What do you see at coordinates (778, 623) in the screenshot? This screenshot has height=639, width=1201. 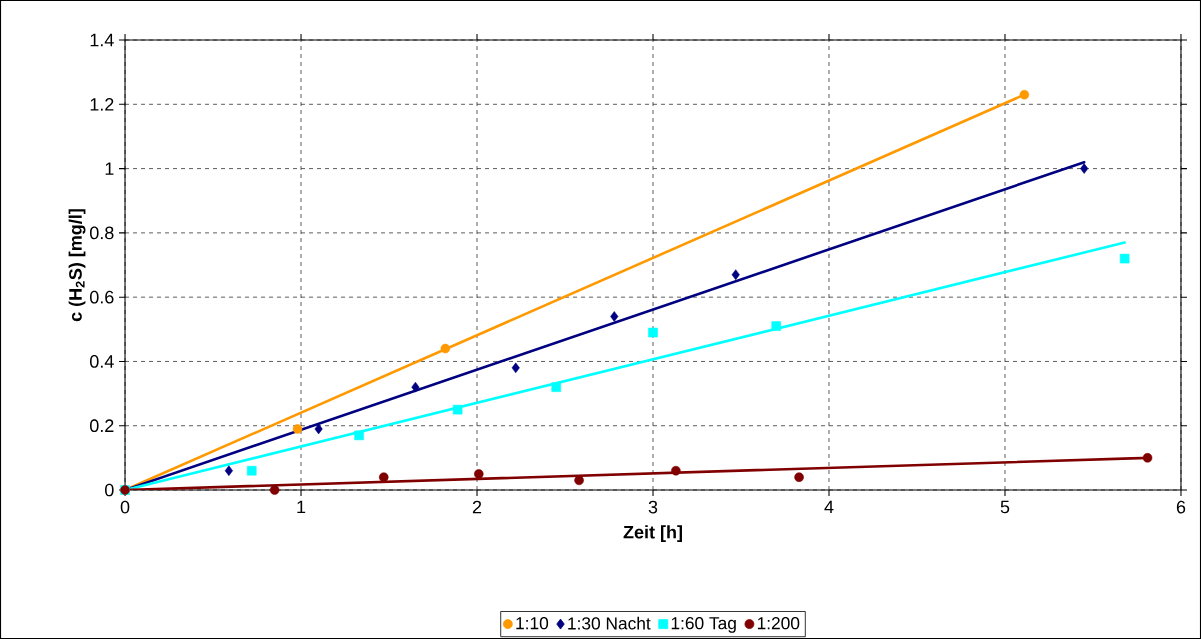 I see `legend-label: 1:200` at bounding box center [778, 623].